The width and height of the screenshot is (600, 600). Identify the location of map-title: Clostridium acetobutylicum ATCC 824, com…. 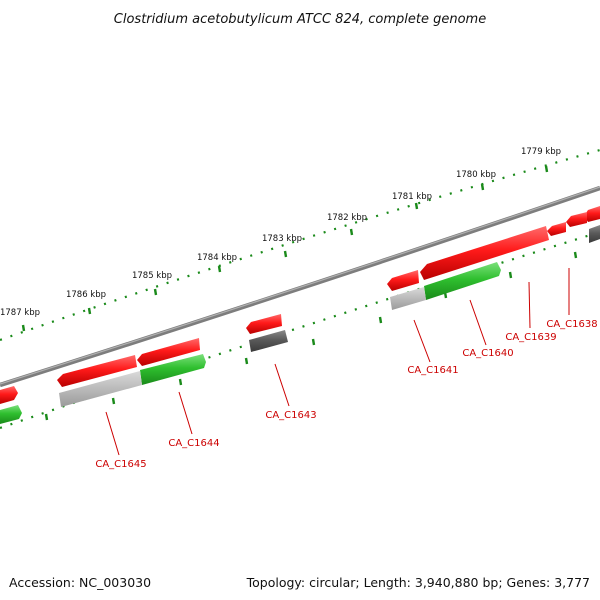
(300, 19).